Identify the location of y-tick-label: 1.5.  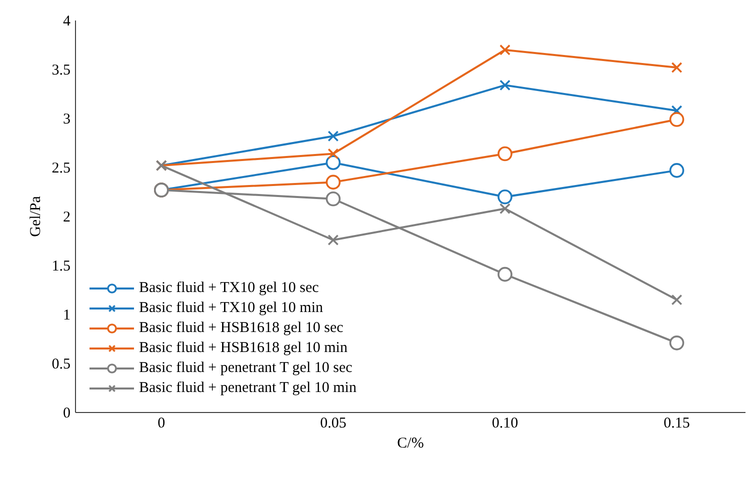
(61, 266).